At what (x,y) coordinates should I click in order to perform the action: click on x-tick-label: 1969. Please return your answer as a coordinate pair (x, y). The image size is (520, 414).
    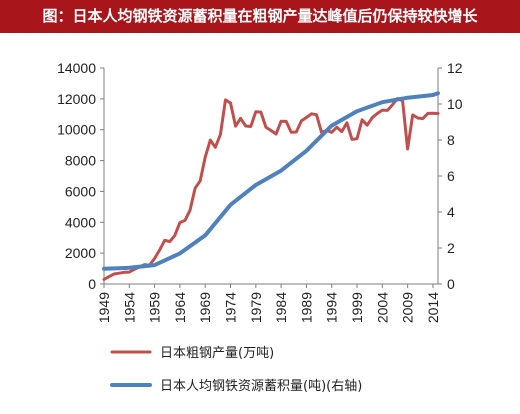
    Looking at the image, I should click on (205, 307).